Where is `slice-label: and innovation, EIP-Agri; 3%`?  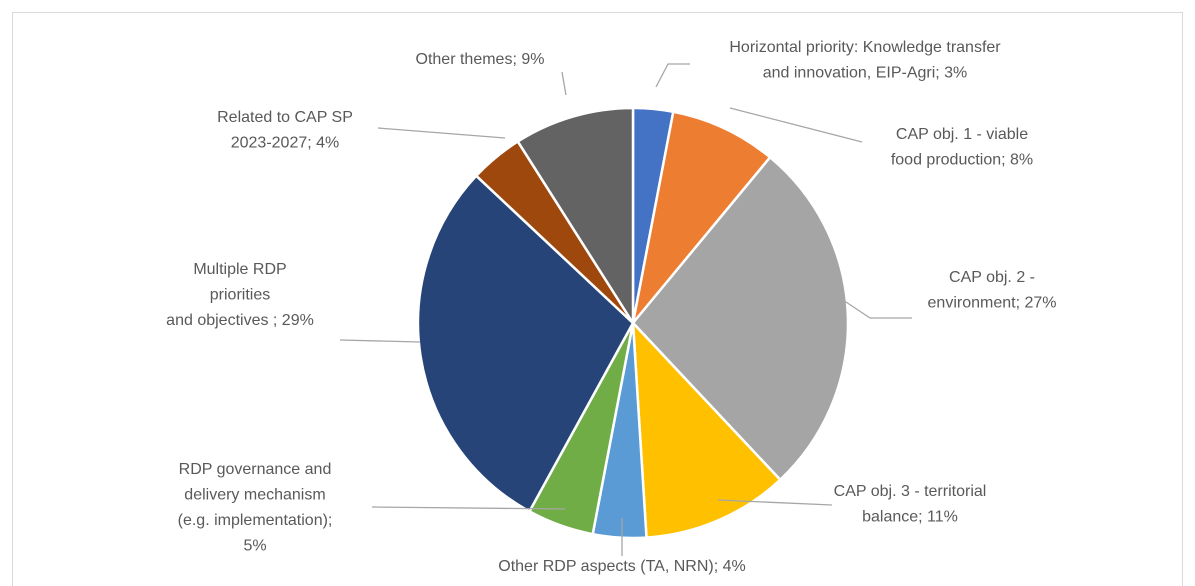 slice-label: and innovation, EIP-Agri; 3% is located at coordinates (865, 73).